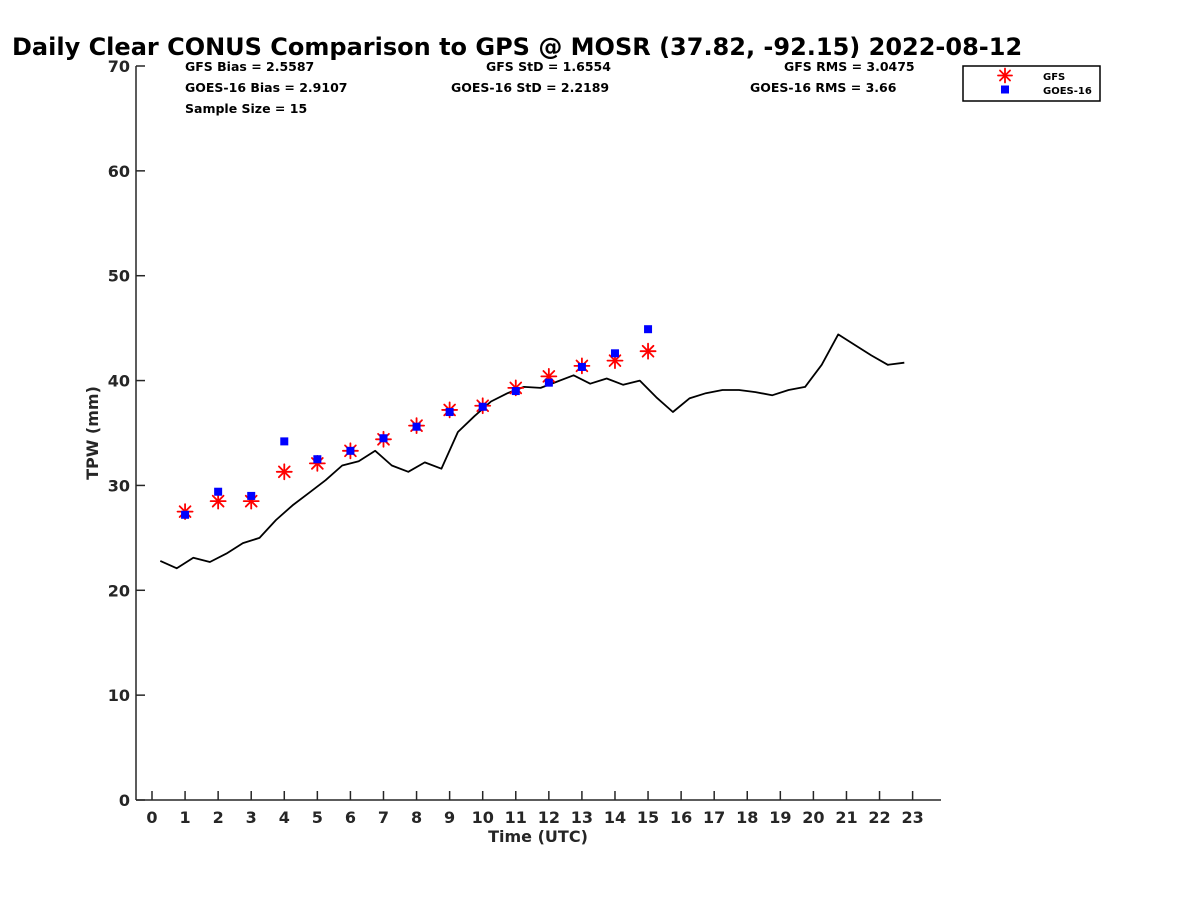 This screenshot has width=1200, height=900. I want to click on legend-box, so click(1031, 83).